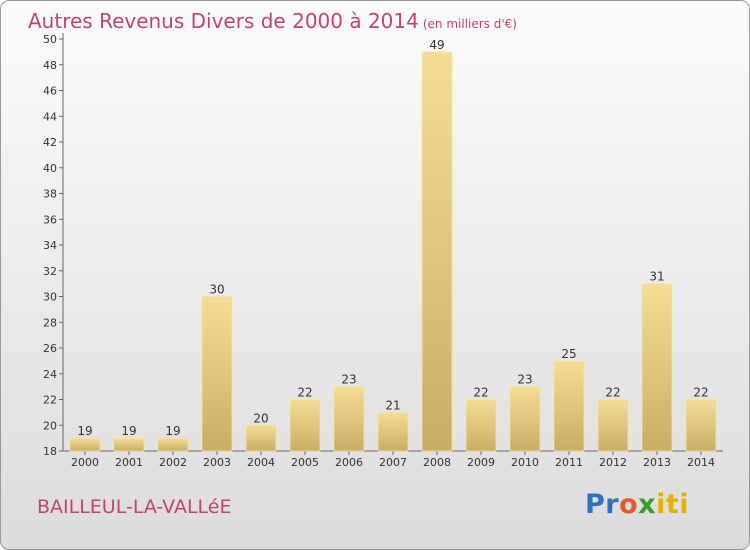  I want to click on title-text: Autres Revenus Divers de 2000 à 2014, so click(223, 21).